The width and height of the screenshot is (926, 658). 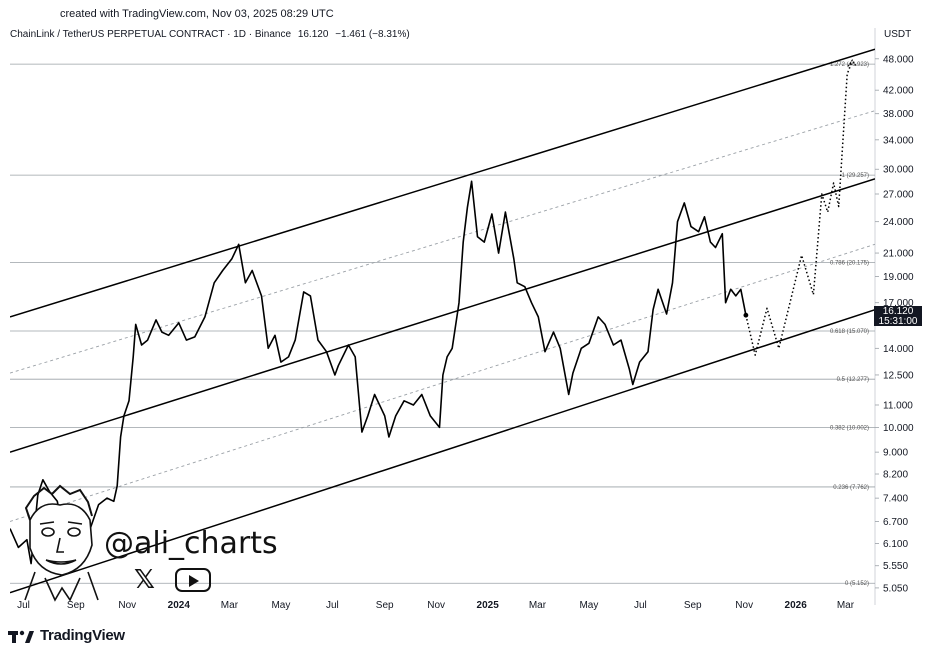 I want to click on watermark-handle: @ali_charts, so click(x=191, y=543).